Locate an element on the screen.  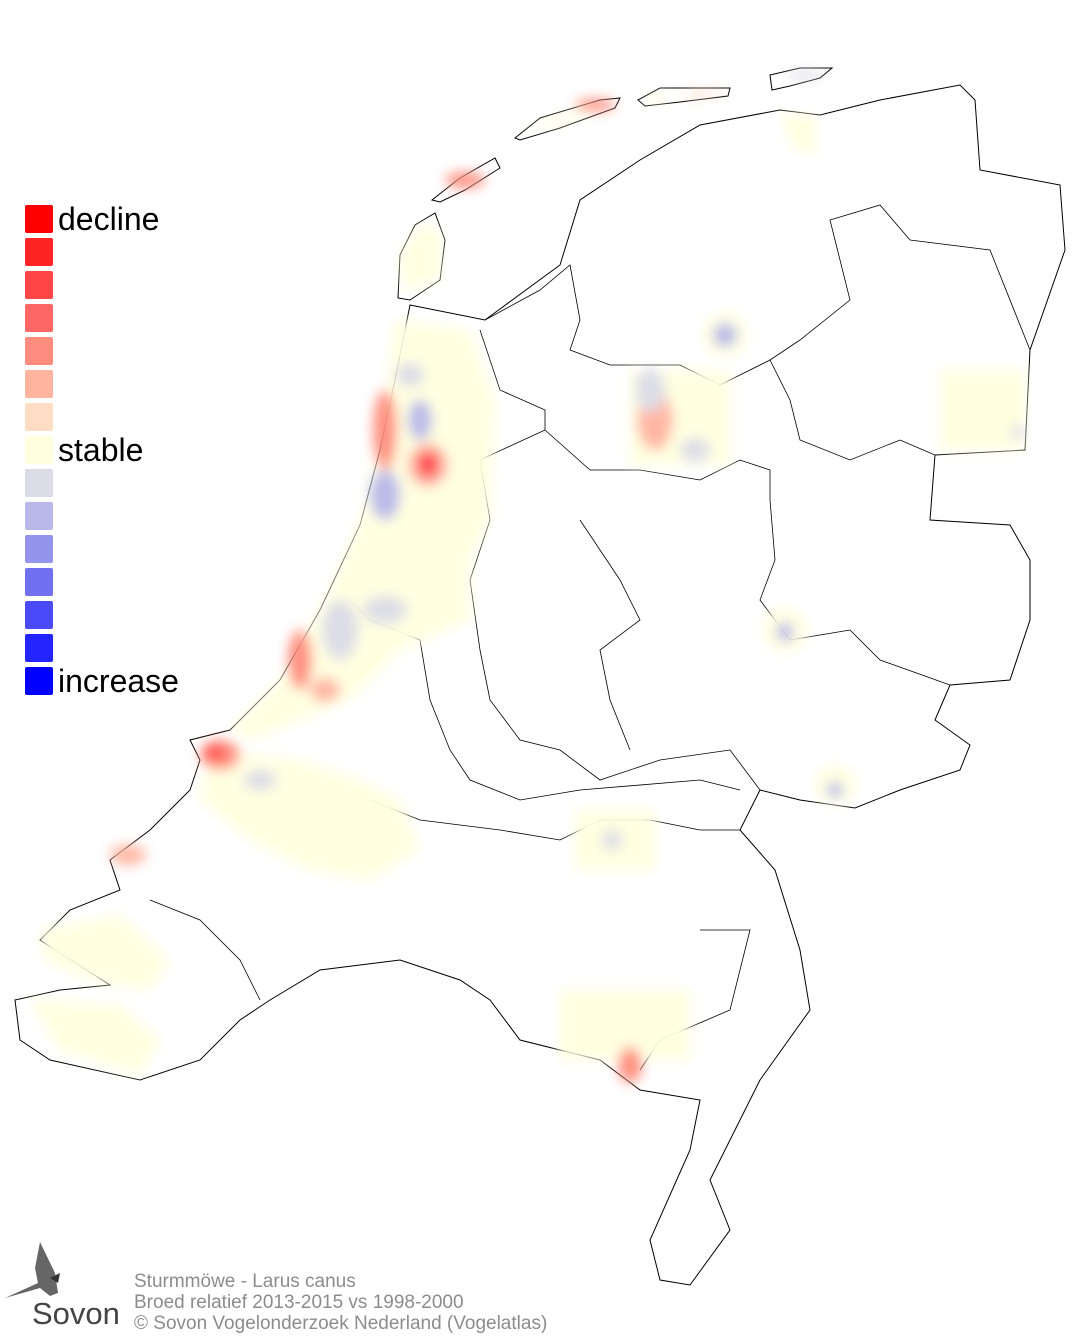
legend-label-bottom: increase is located at coordinates (118, 681).